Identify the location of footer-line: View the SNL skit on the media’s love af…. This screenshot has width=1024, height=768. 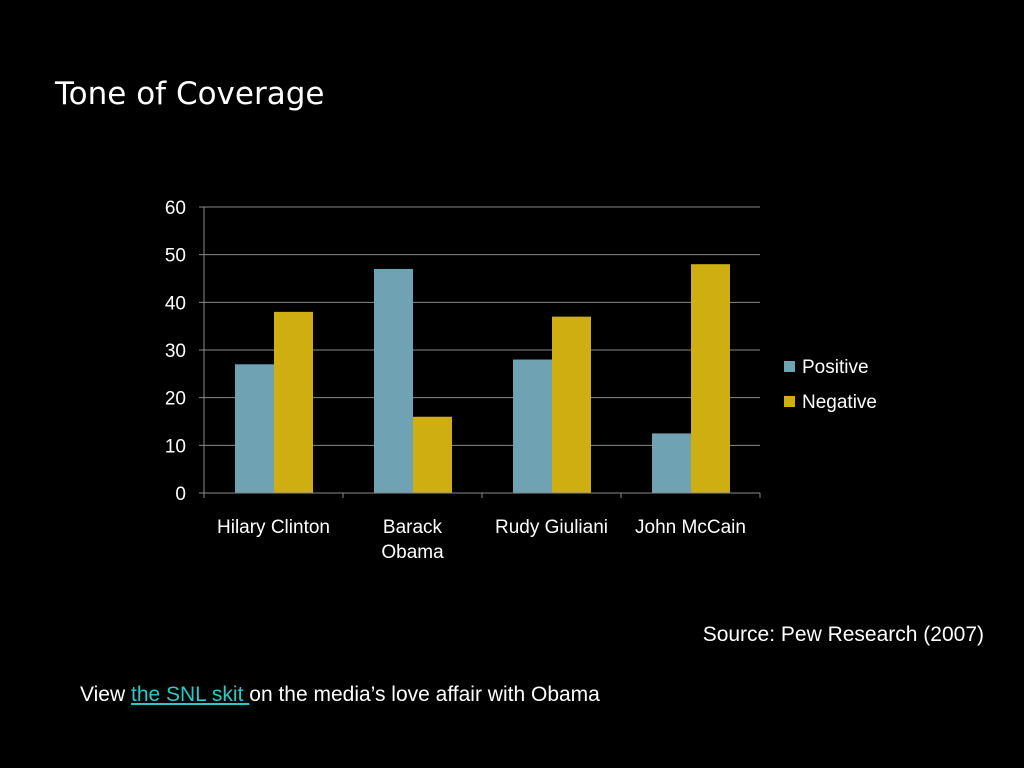
(340, 695).